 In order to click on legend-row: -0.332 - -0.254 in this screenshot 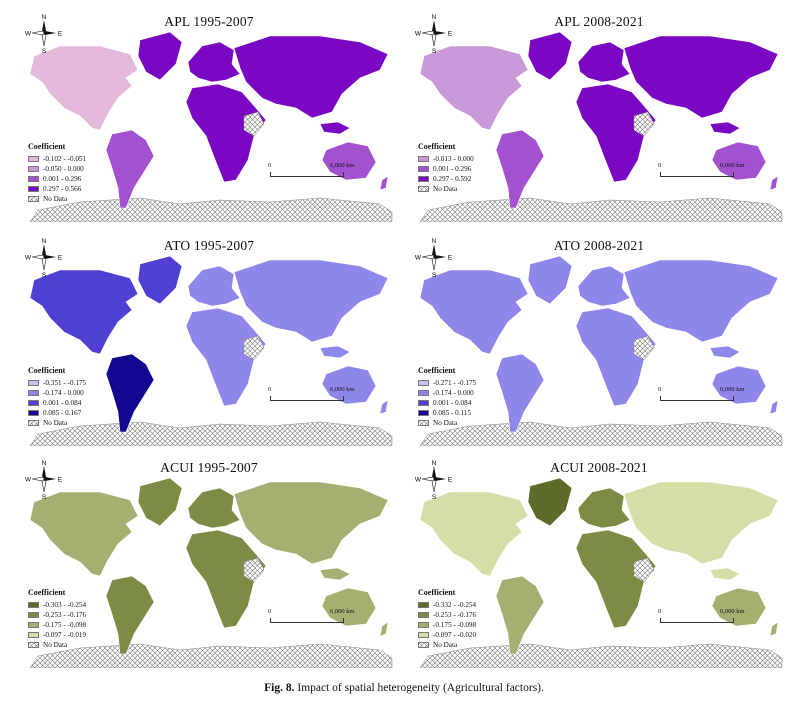, I will do `click(447, 605)`.